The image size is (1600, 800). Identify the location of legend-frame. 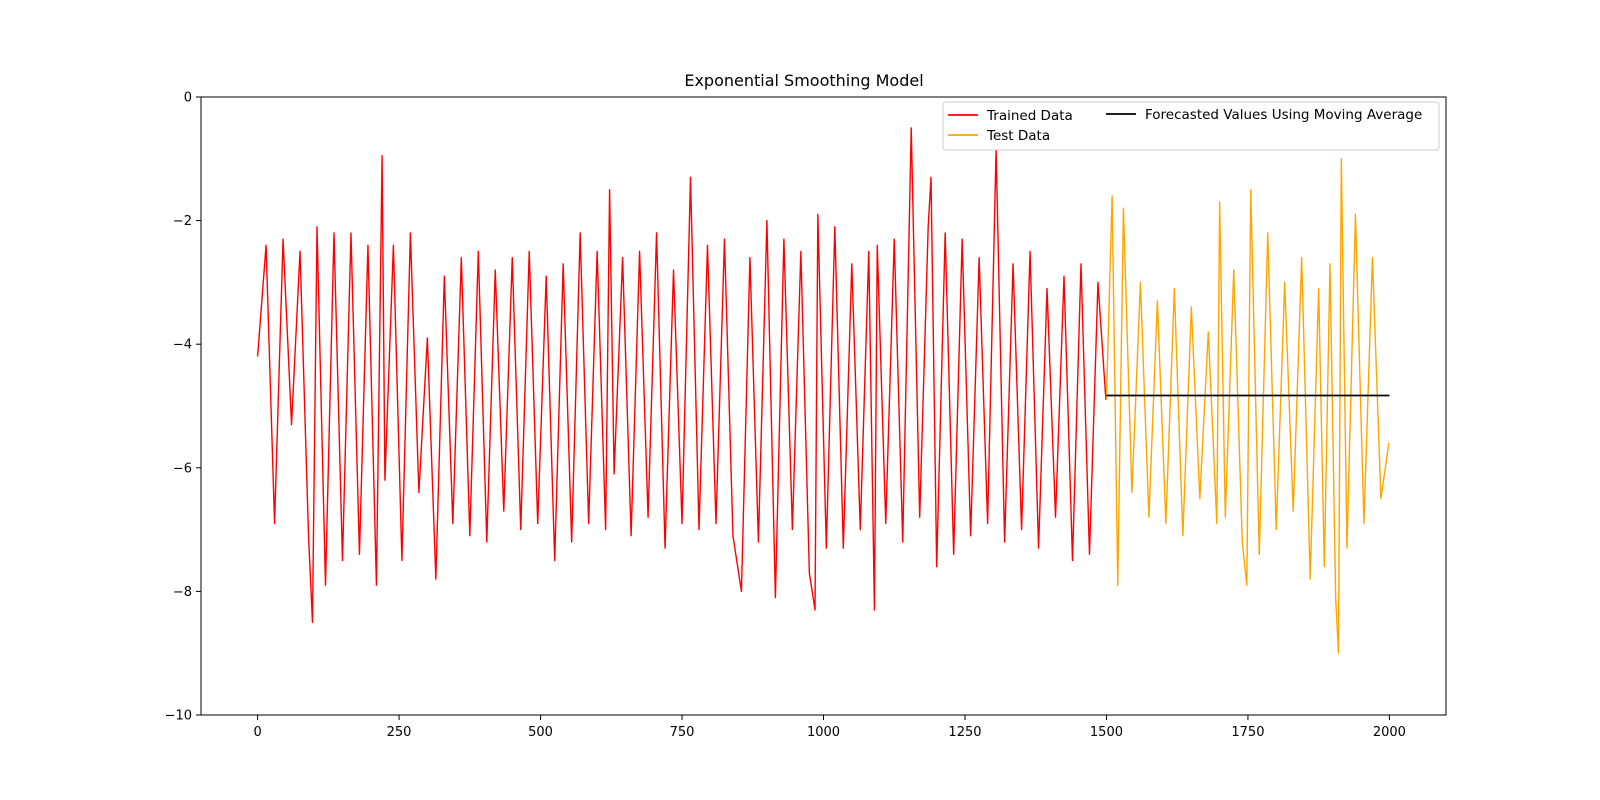
(1191, 126).